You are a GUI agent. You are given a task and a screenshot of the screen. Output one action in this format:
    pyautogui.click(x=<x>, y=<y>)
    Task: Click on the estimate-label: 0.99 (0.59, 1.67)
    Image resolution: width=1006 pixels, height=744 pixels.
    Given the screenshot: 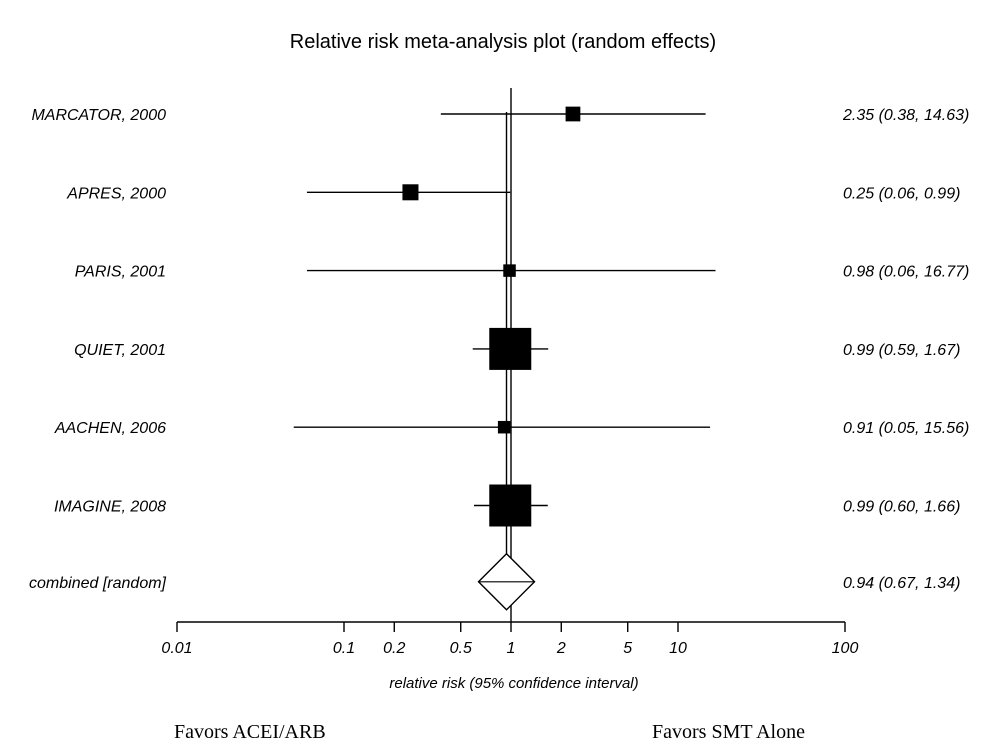 What is the action you would take?
    pyautogui.click(x=901, y=350)
    